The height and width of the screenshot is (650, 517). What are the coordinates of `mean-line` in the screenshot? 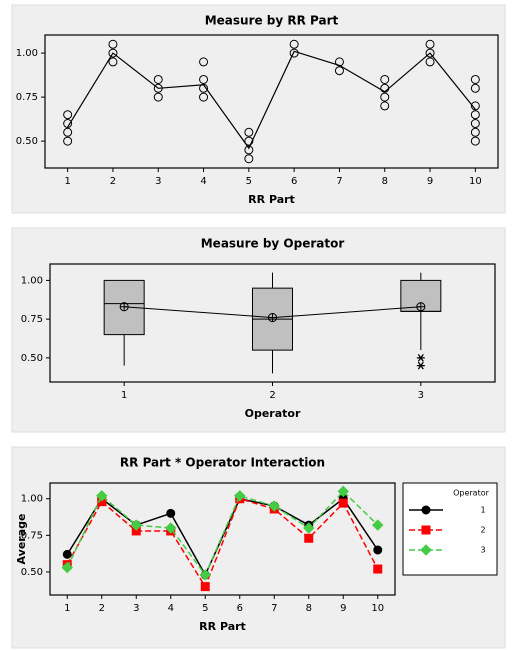 It's located at (271, 100).